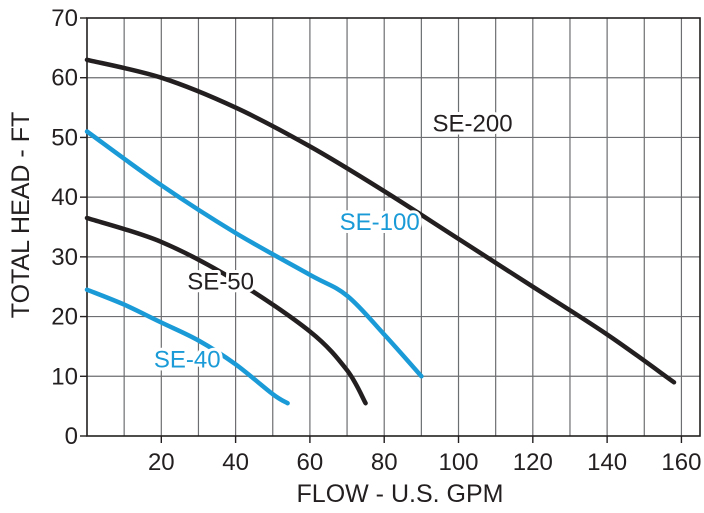  What do you see at coordinates (161, 462) in the screenshot?
I see `x-tick-label: 20` at bounding box center [161, 462].